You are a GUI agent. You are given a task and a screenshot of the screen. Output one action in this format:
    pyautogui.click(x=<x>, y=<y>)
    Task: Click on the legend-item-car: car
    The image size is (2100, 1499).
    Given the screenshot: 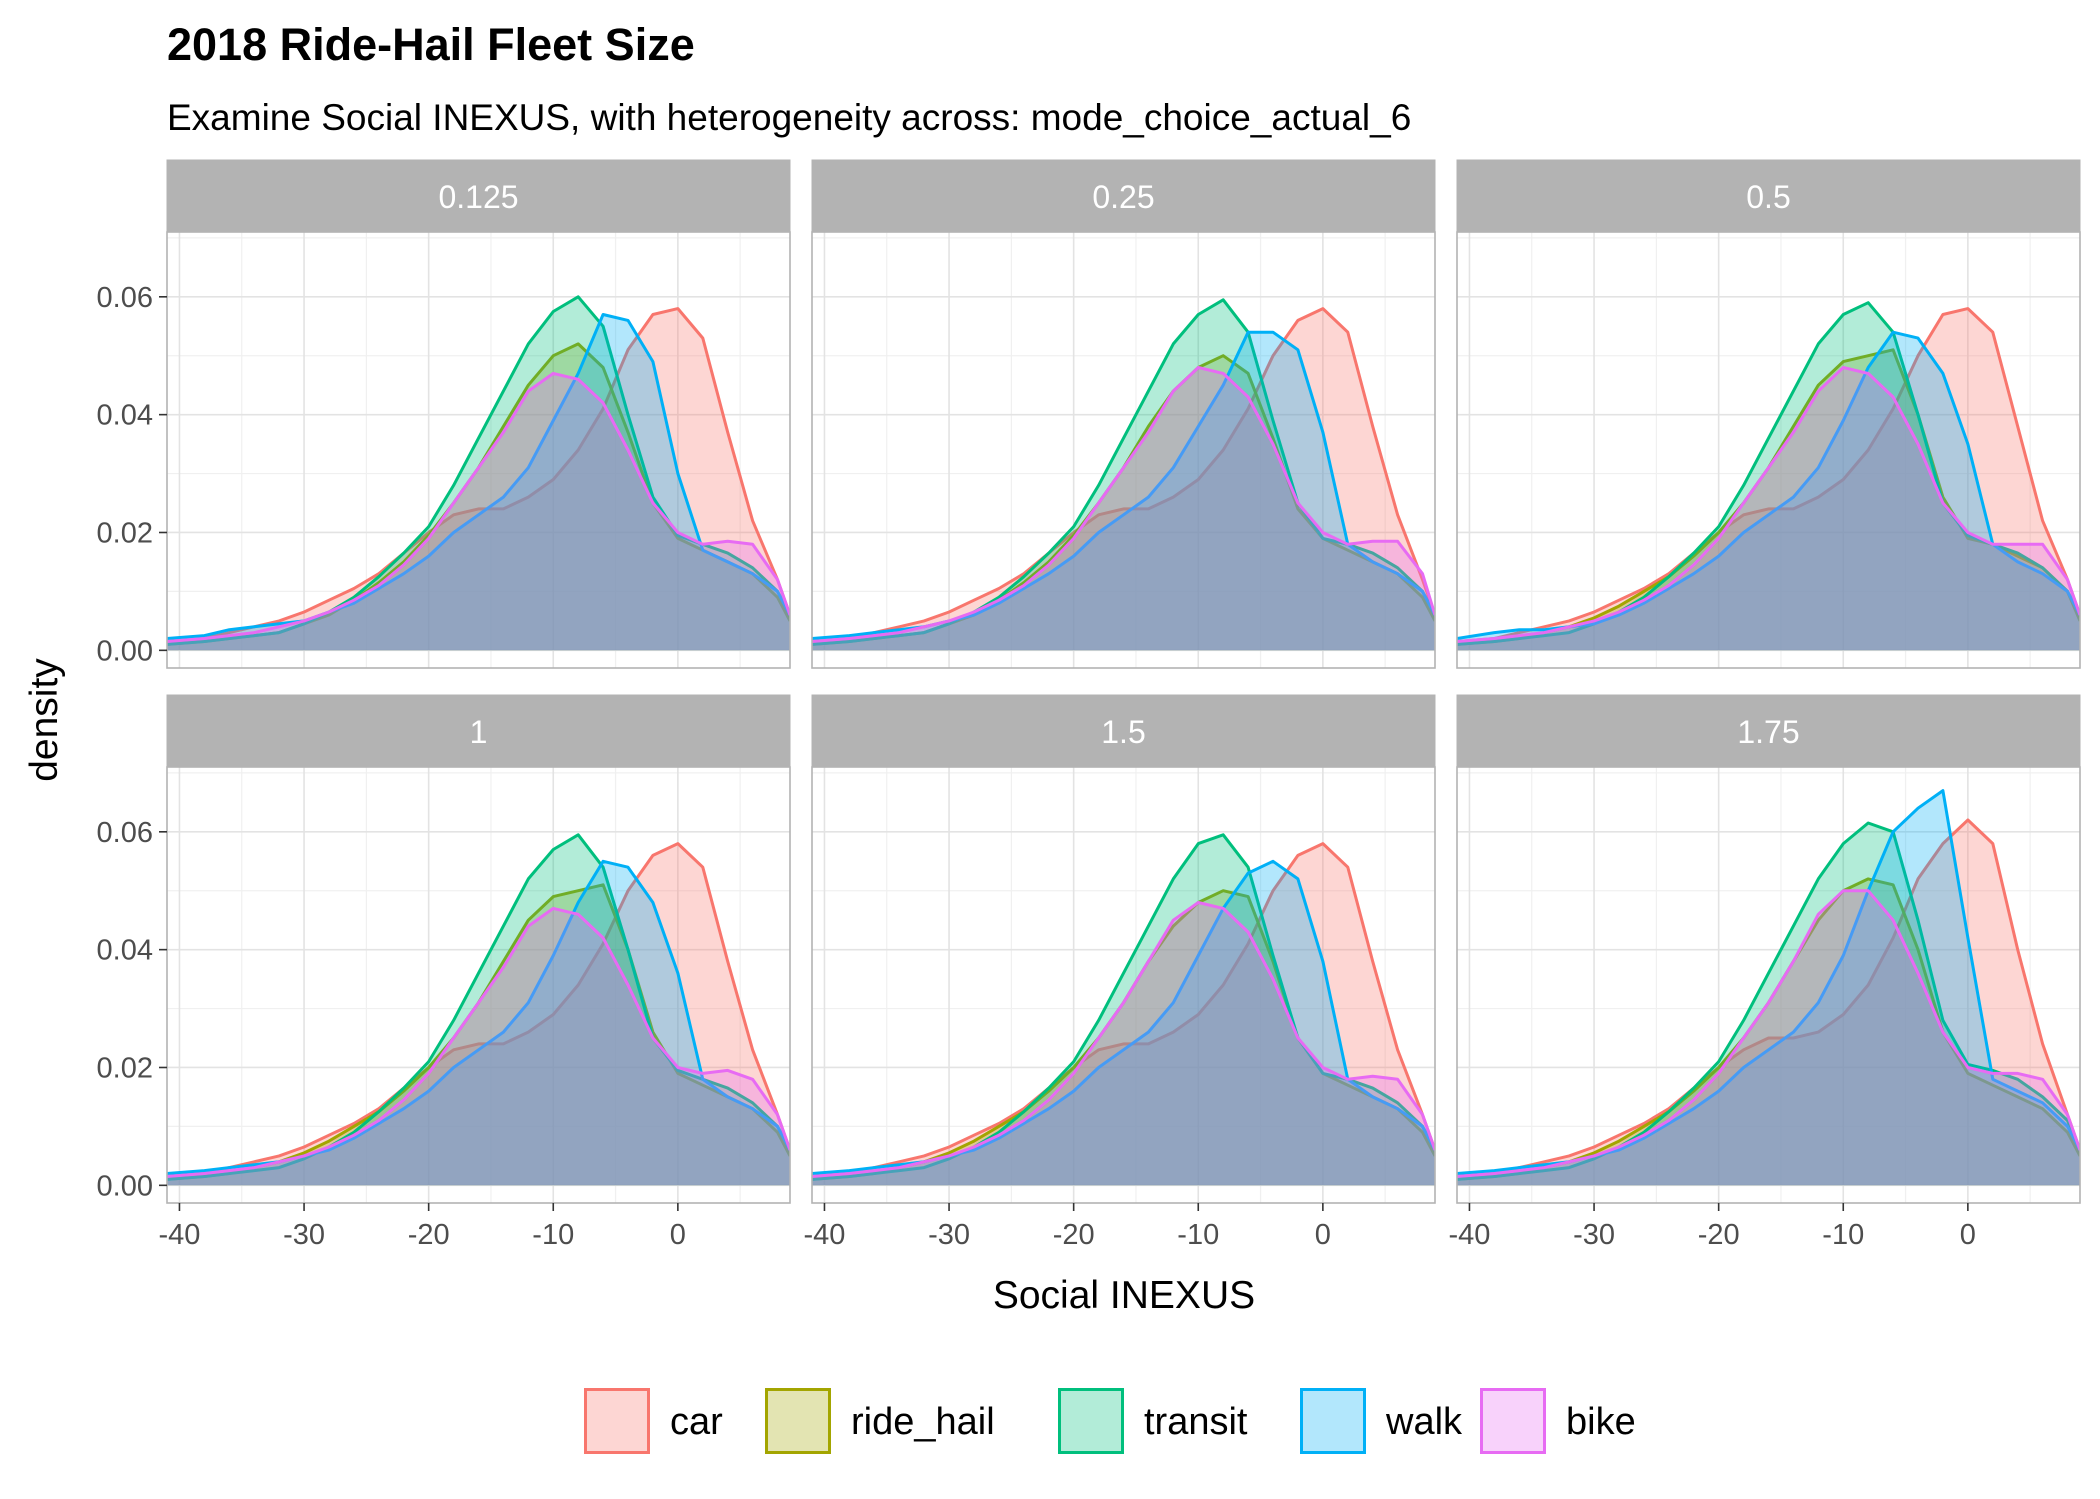 What is the action you would take?
    pyautogui.click(x=653, y=1421)
    